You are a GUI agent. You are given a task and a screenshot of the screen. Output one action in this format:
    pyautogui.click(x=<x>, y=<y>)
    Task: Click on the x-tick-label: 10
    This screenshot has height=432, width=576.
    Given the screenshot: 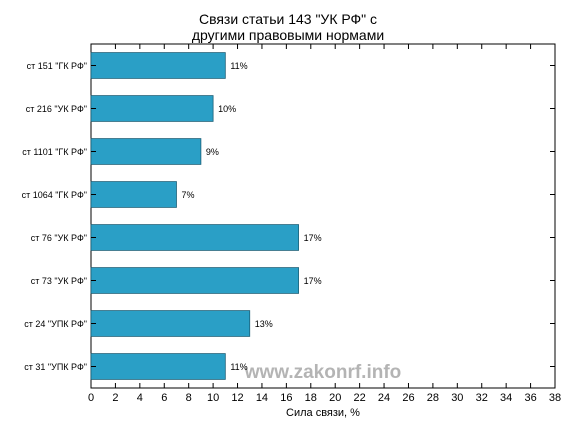 What is the action you would take?
    pyautogui.click(x=213, y=398)
    